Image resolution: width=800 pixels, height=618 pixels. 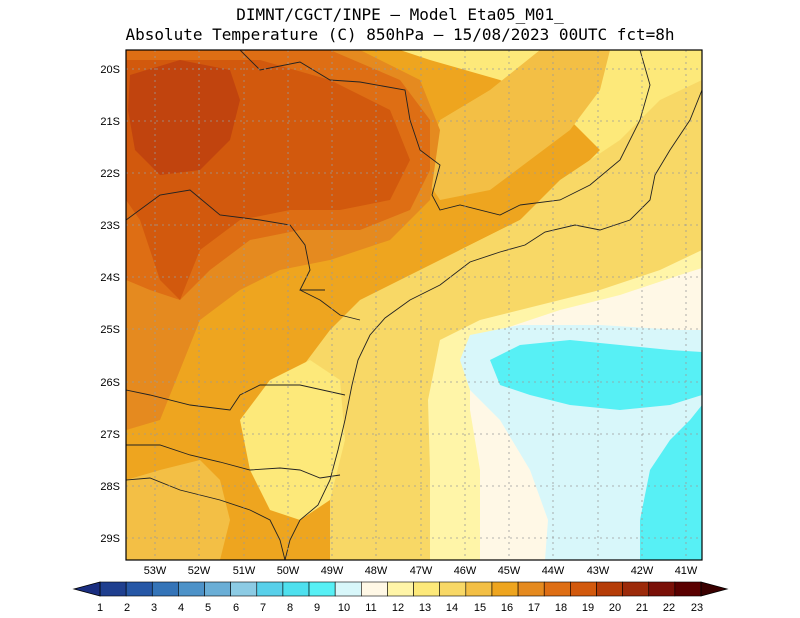 I want to click on lat-label: 26S, so click(x=110, y=383).